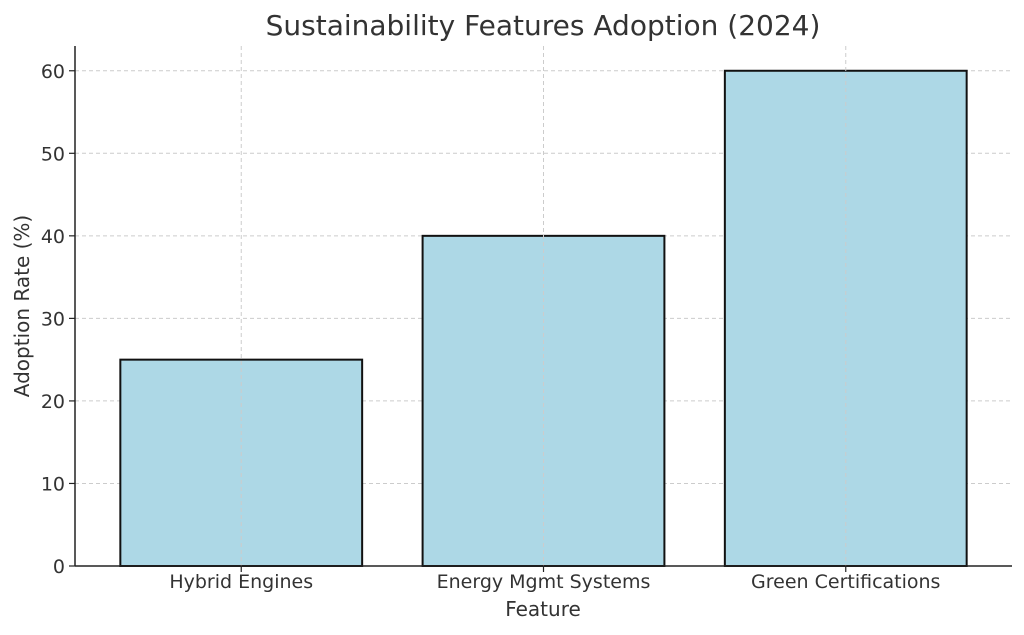 This screenshot has width=1024, height=635. Describe the element at coordinates (53, 72) in the screenshot. I see `y-tick-label: 60` at that location.